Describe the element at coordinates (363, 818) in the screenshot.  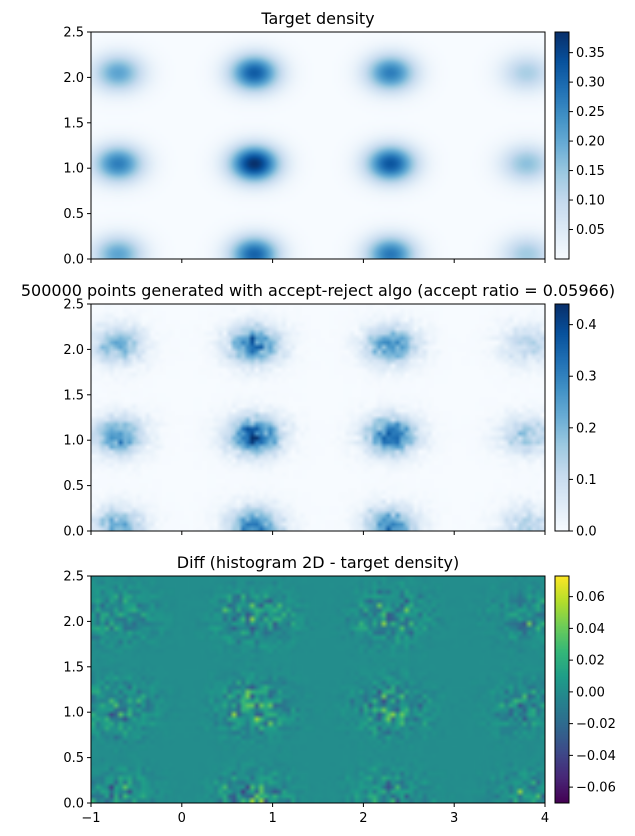
I see `x-tick-label: 2` at that location.